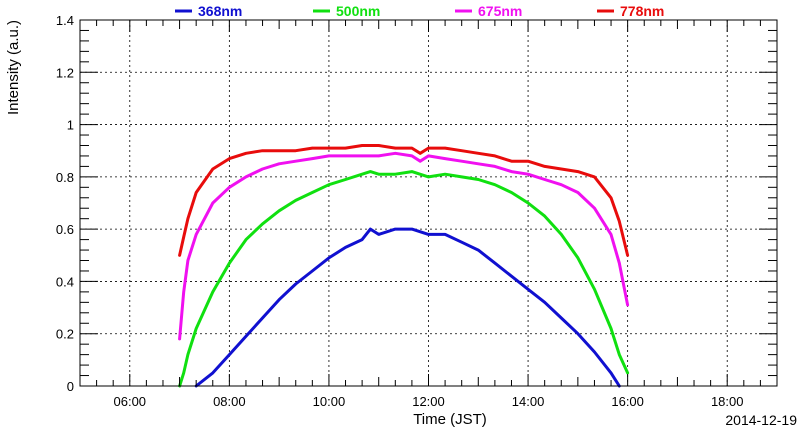 The width and height of the screenshot is (800, 434). I want to click on x-tick-label: 08:00, so click(229, 401).